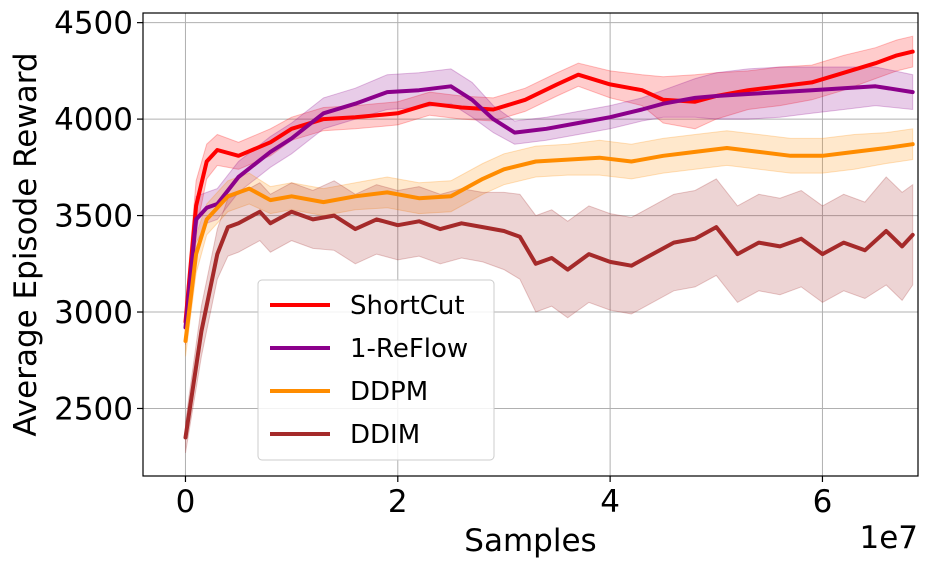 The width and height of the screenshot is (928, 567). What do you see at coordinates (888, 538) in the screenshot?
I see `x-axis-offset-label: 1e7` at bounding box center [888, 538].